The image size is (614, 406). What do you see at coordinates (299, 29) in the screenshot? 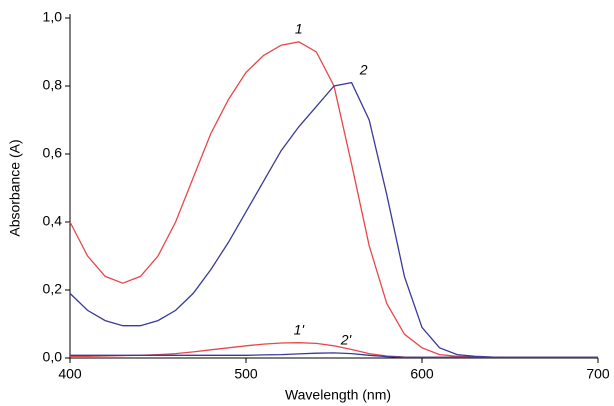
I see `series-label: 1` at bounding box center [299, 29].